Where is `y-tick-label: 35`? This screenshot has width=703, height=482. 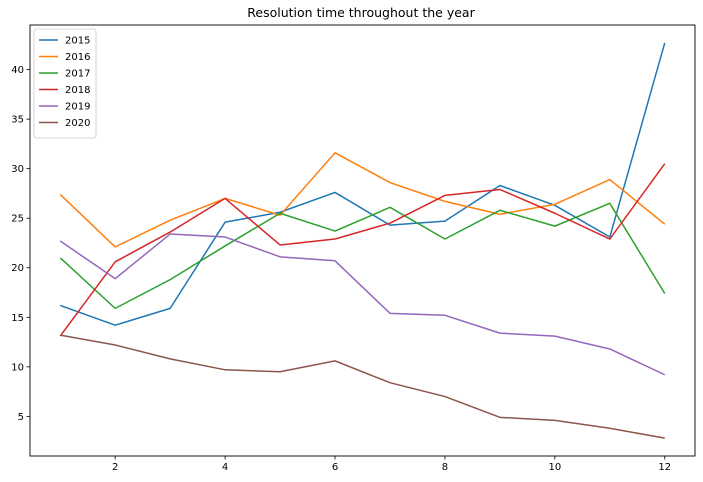 y-tick-label: 35 is located at coordinates (17, 120).